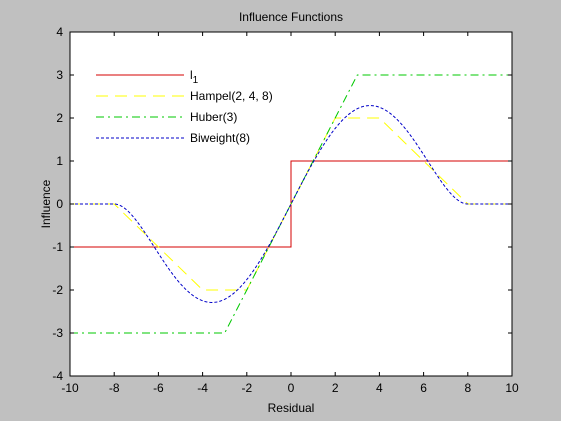 The width and height of the screenshot is (561, 421). Describe the element at coordinates (57, 333) in the screenshot. I see `y-tick-label: -3` at that location.